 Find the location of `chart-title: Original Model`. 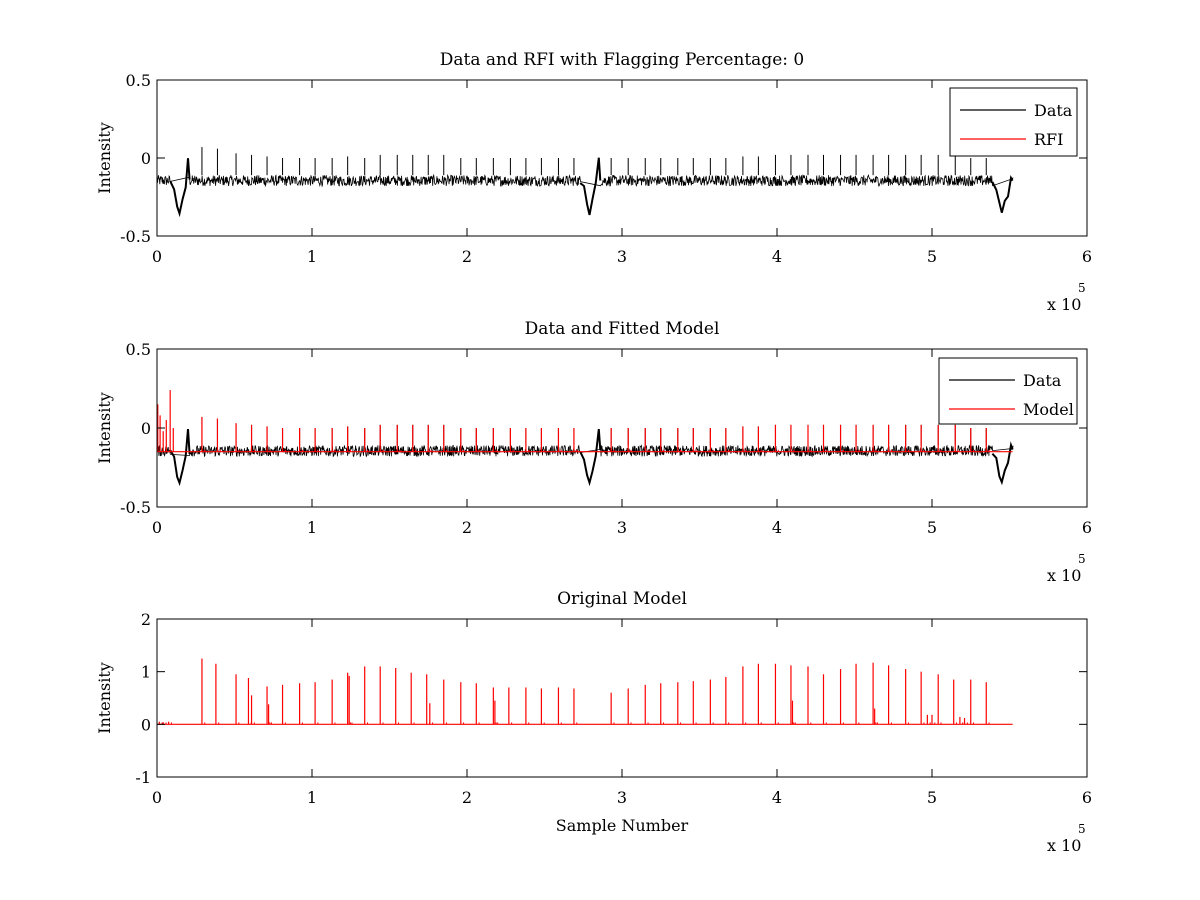

chart-title: Original Model is located at coordinates (622, 599).